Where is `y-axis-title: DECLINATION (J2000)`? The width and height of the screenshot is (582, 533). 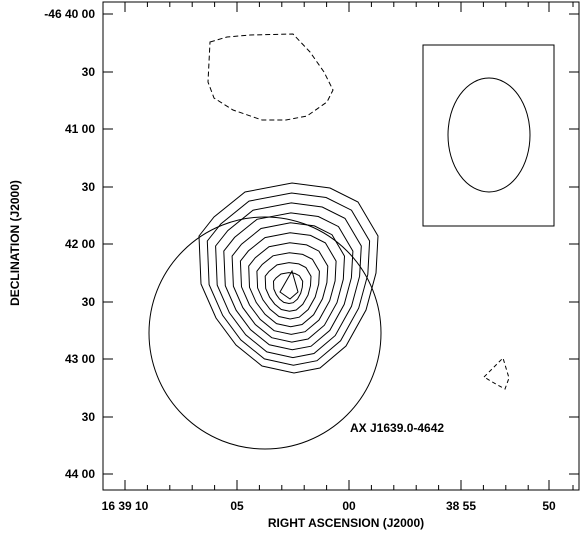 y-axis-title: DECLINATION (J2000) is located at coordinates (15, 243).